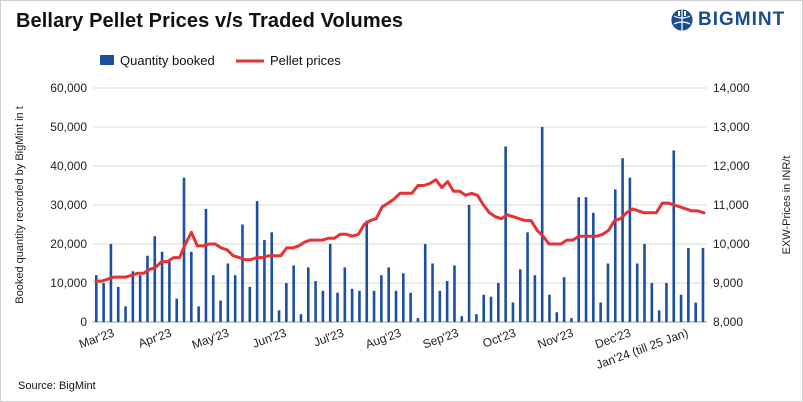 Image resolution: width=803 pixels, height=402 pixels. Describe the element at coordinates (57, 386) in the screenshot. I see `source-note: Source: BigMint` at that location.